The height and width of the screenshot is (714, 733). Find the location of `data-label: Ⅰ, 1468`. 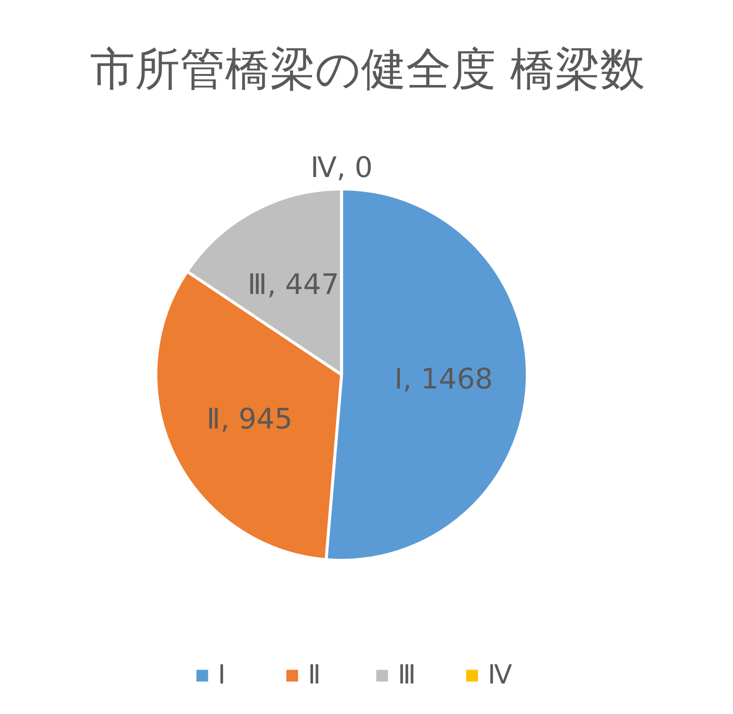

data-label: Ⅰ, 1468 is located at coordinates (443, 379).